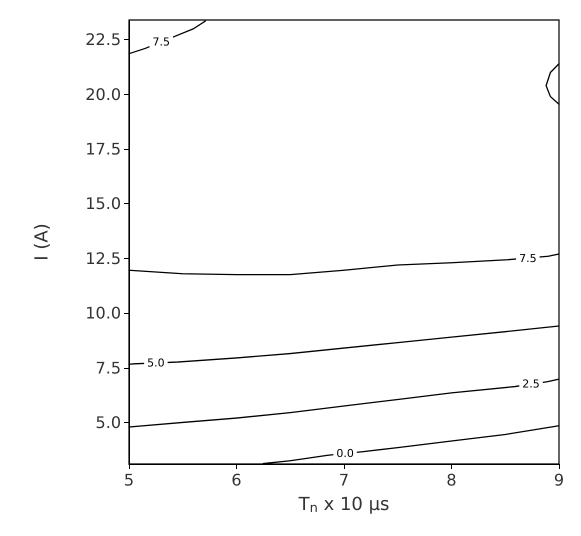 The width and height of the screenshot is (581, 536). I want to click on x-tick-label: 5, so click(129, 480).